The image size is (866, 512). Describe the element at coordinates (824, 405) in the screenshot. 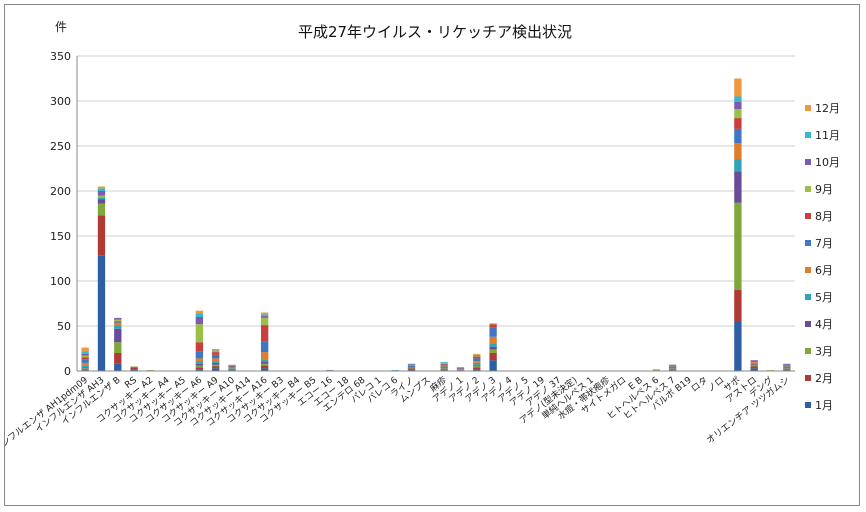

I see `legend-label: 1月` at that location.